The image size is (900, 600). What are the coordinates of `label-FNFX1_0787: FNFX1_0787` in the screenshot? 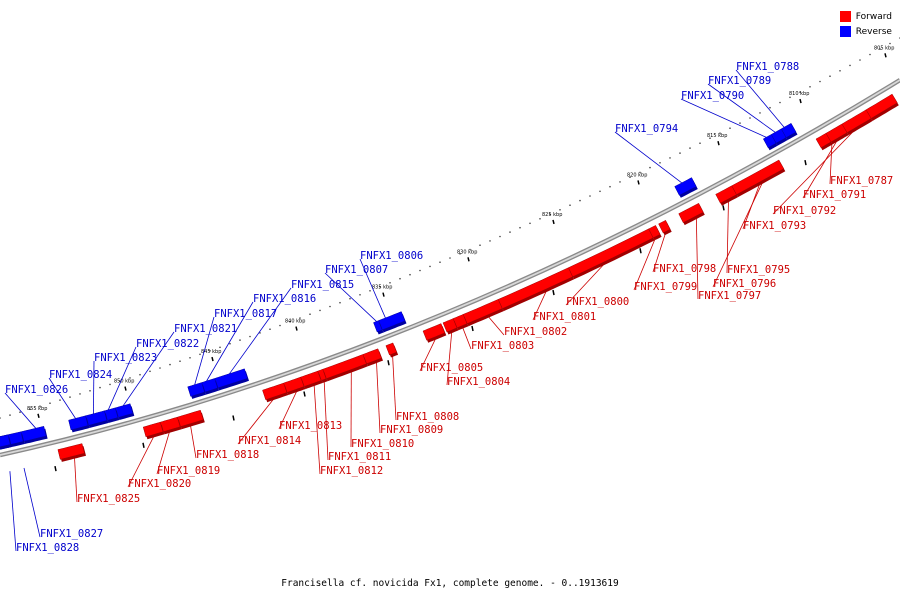 It's located at (861, 181).